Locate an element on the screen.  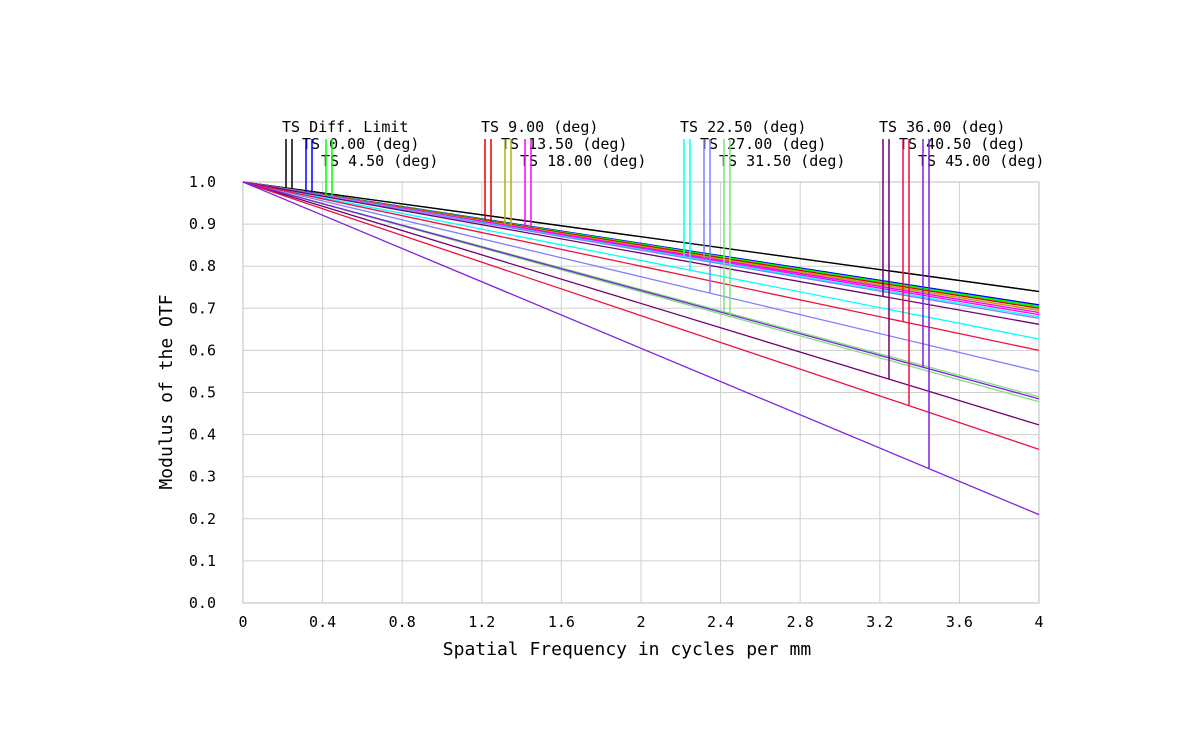
legend-label: TS 45.00 (deg) is located at coordinates (981, 161).